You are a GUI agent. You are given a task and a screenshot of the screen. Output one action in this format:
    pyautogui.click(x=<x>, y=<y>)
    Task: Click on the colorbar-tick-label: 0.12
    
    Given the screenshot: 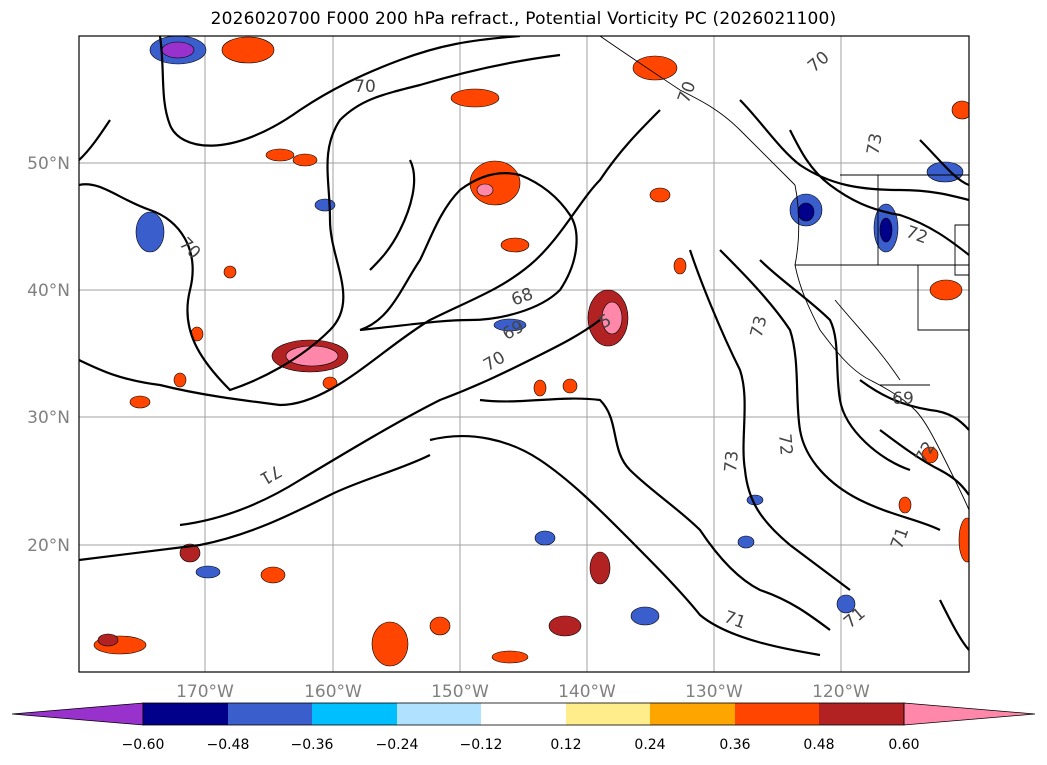 What is the action you would take?
    pyautogui.click(x=565, y=745)
    